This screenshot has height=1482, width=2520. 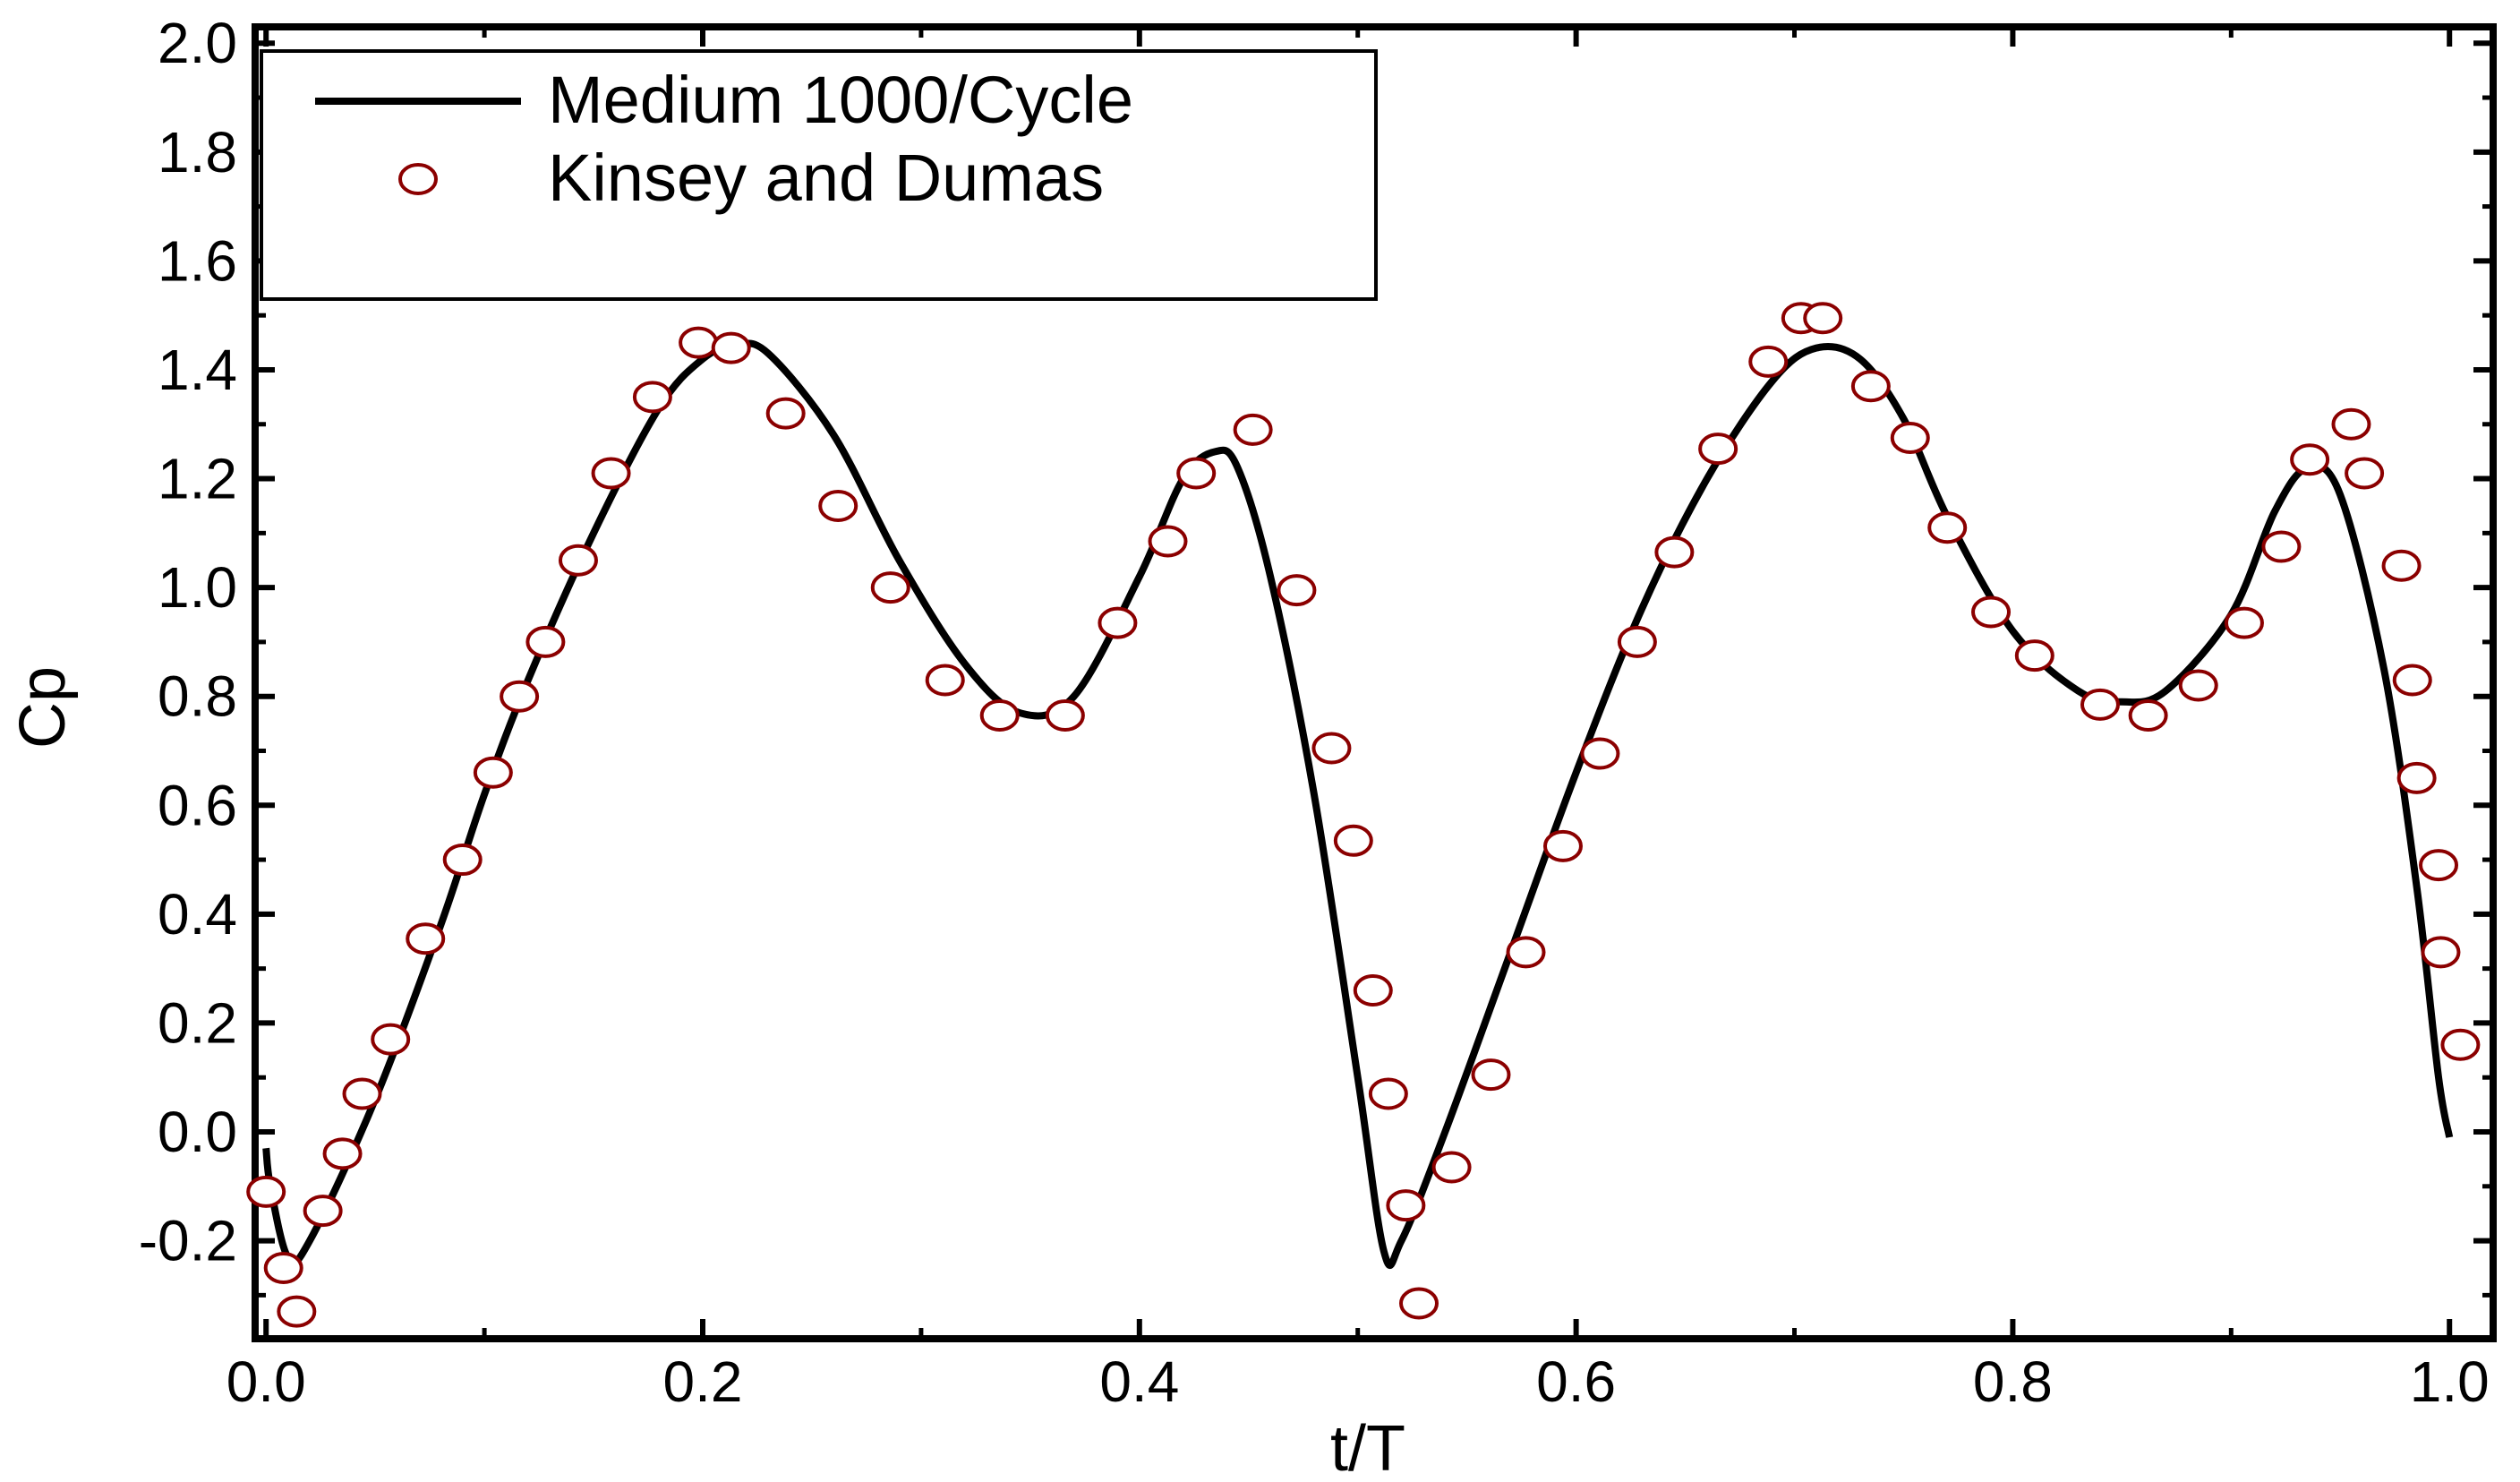 I want to click on x-tick-label: 0.0, so click(x=266, y=1381).